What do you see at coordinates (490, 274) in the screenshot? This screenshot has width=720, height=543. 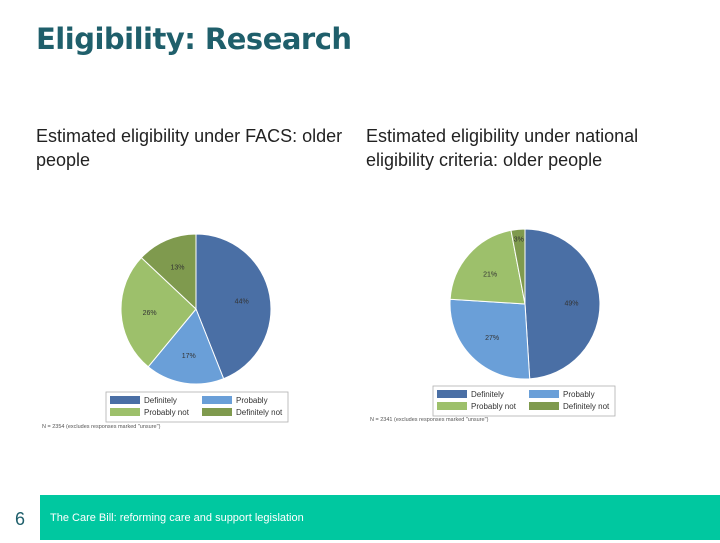 I see `pie-value-label: 21%` at bounding box center [490, 274].